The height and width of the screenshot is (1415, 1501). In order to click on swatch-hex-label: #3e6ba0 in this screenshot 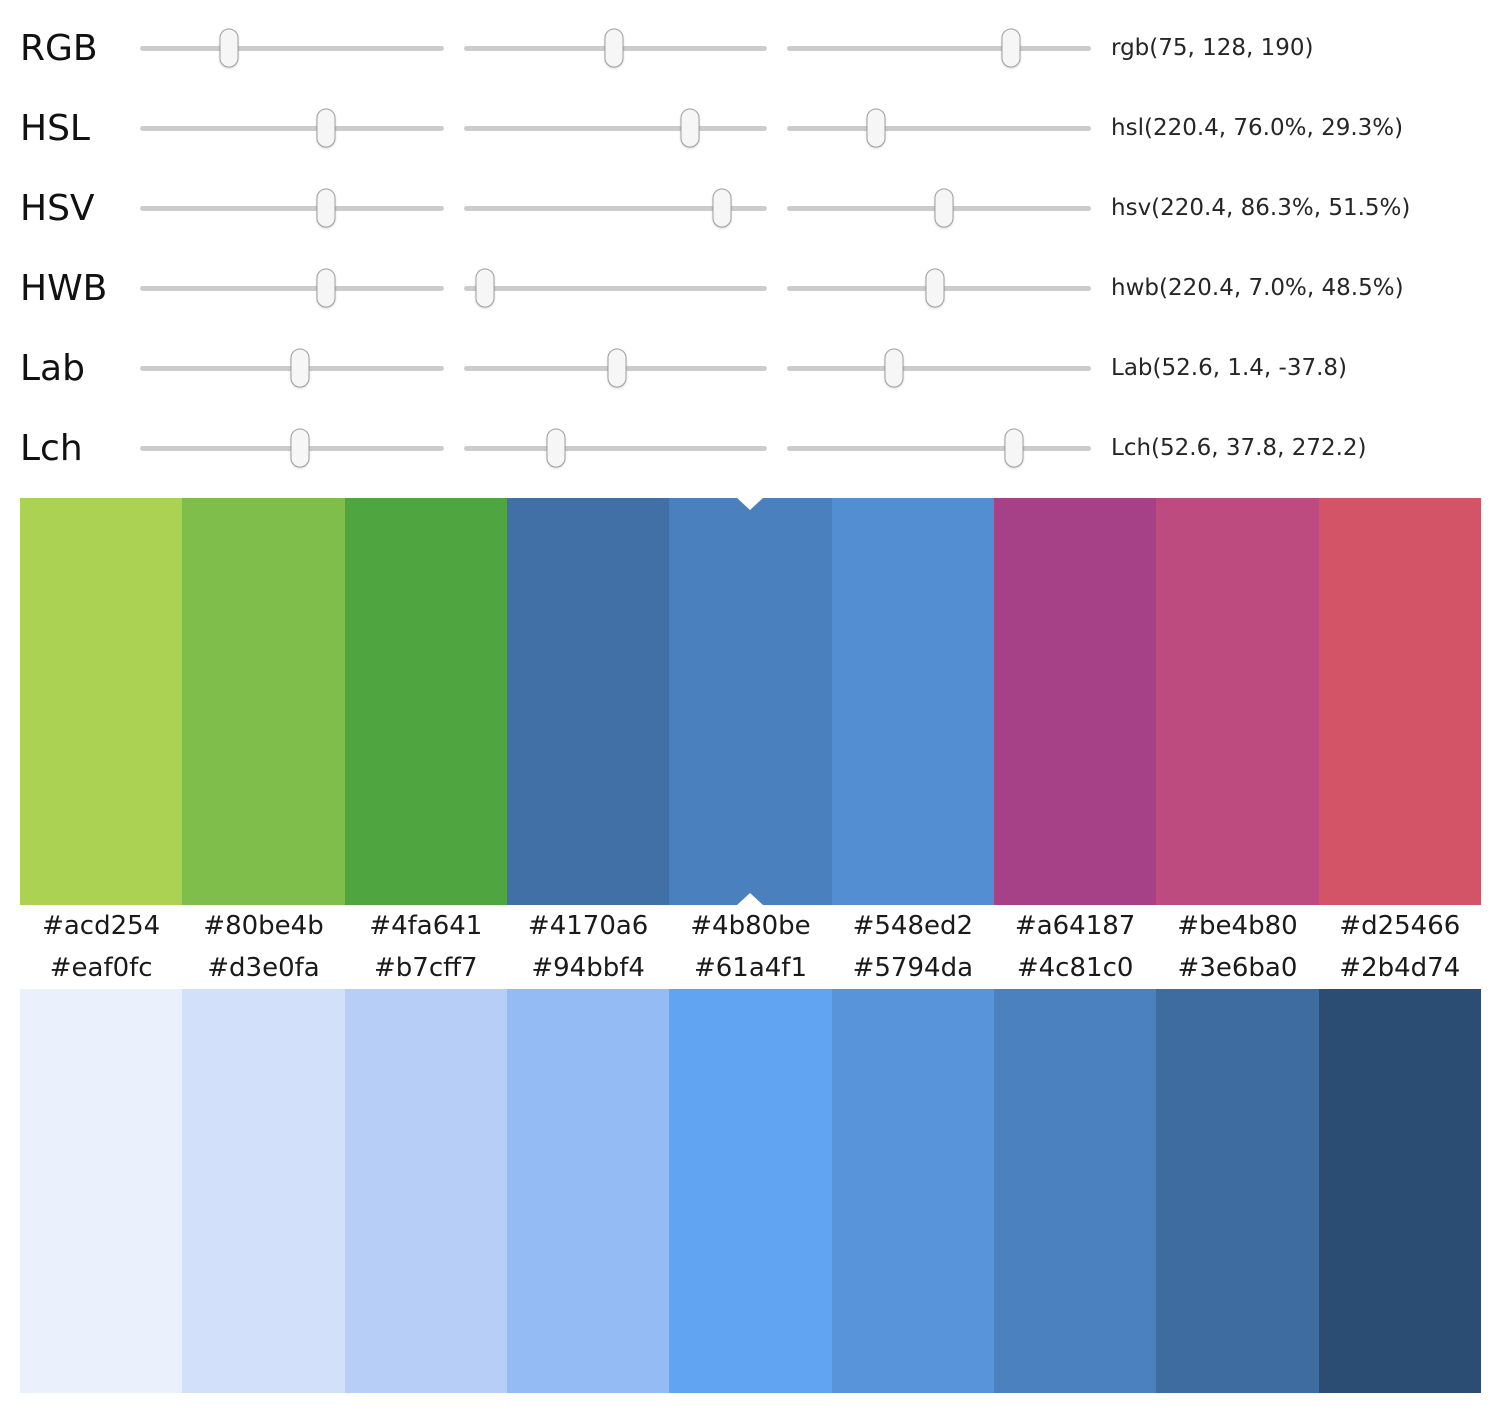, I will do `click(1237, 968)`.